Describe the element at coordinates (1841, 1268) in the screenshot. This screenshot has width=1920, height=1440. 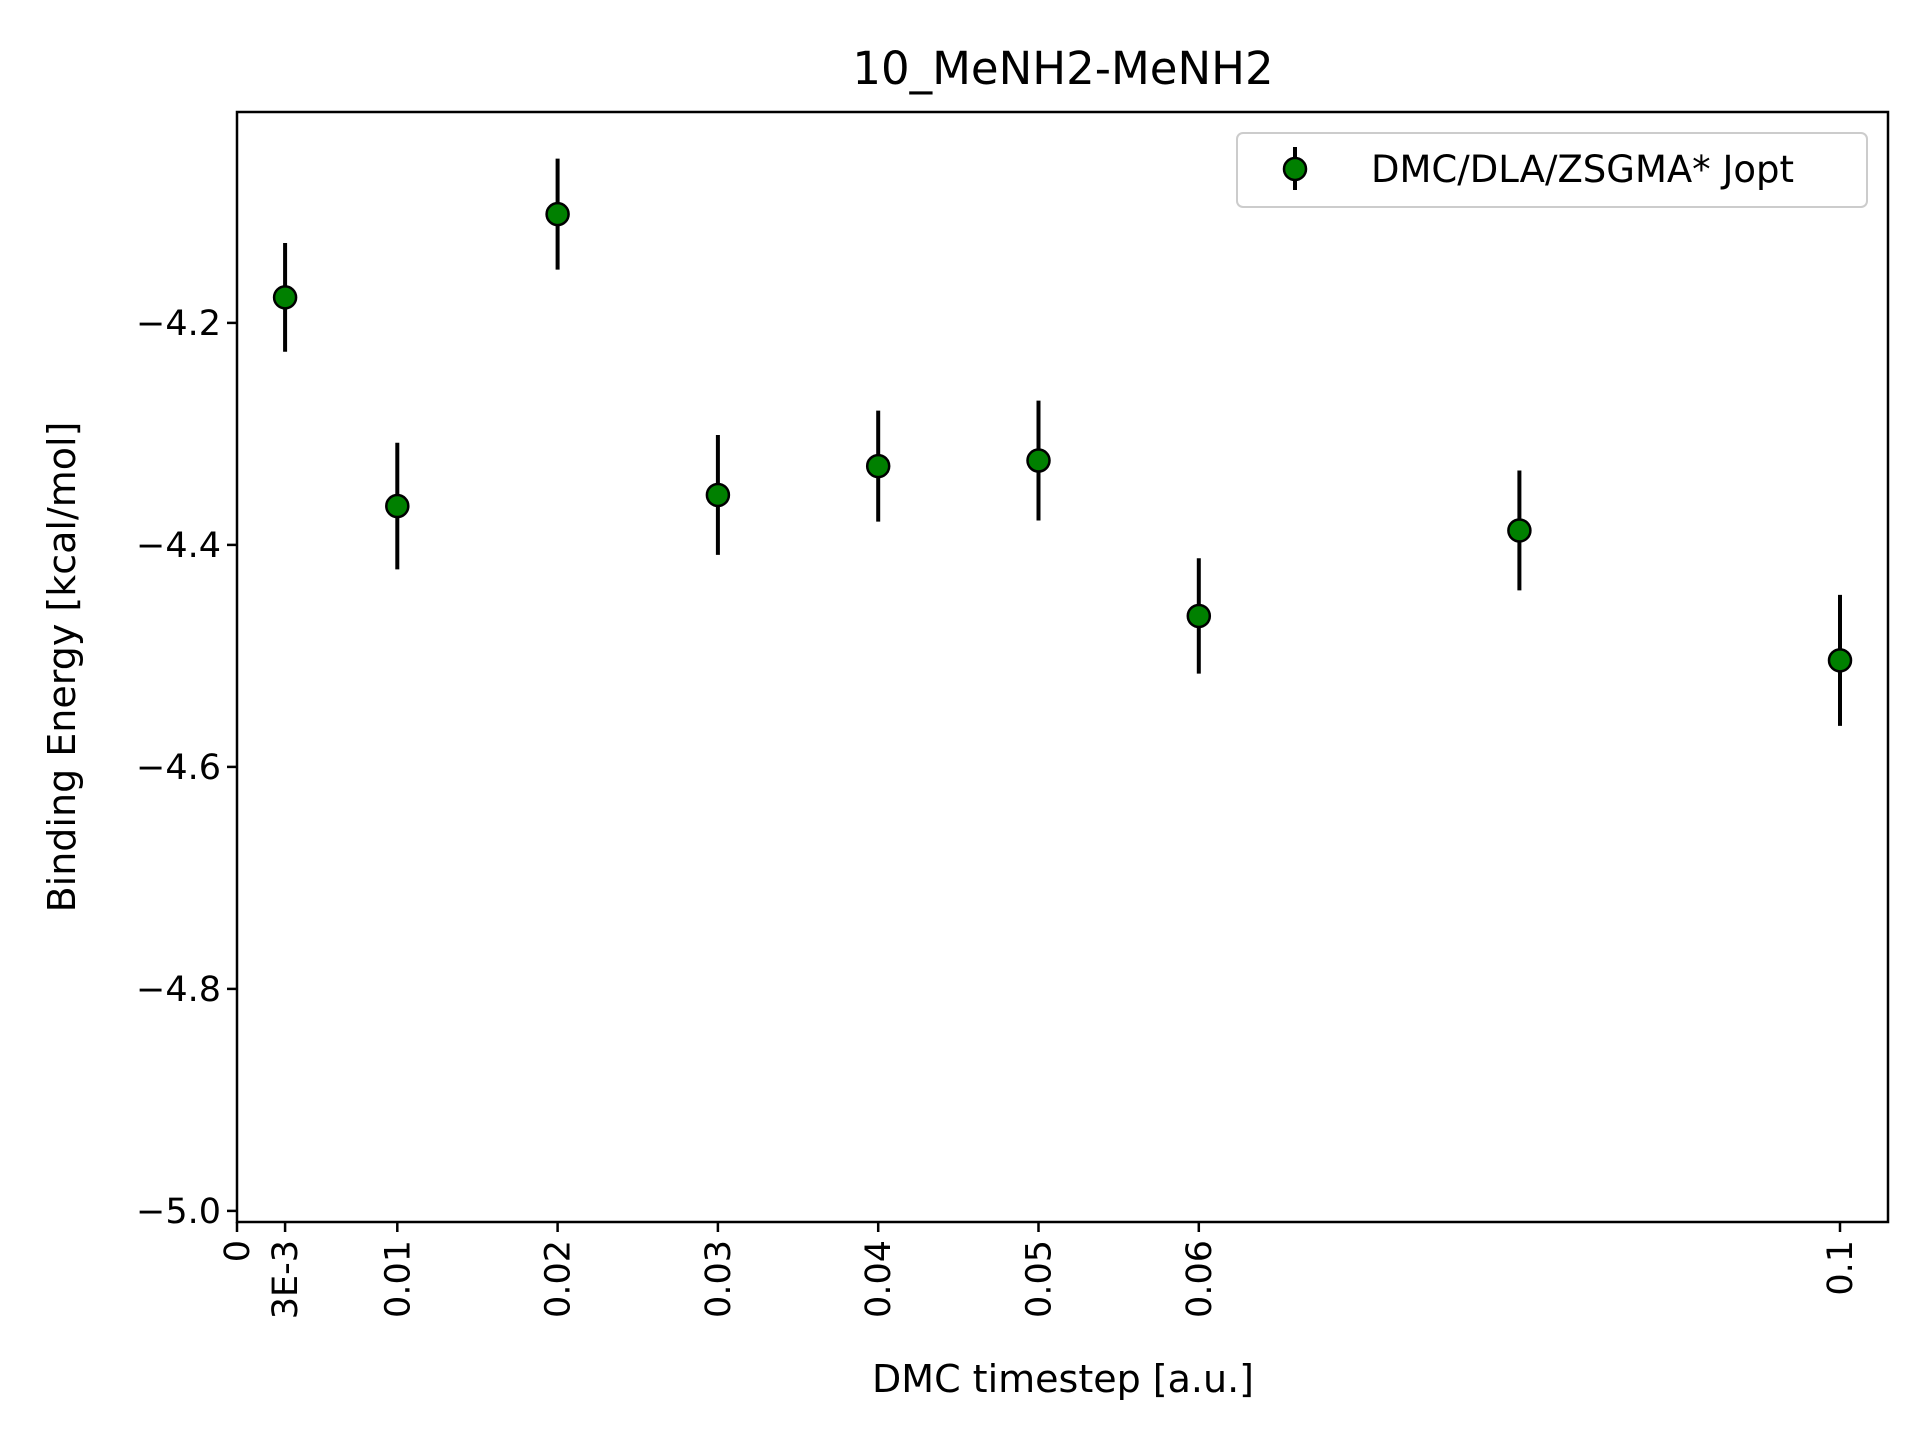
I see `x-tick-label: 0.1` at that location.